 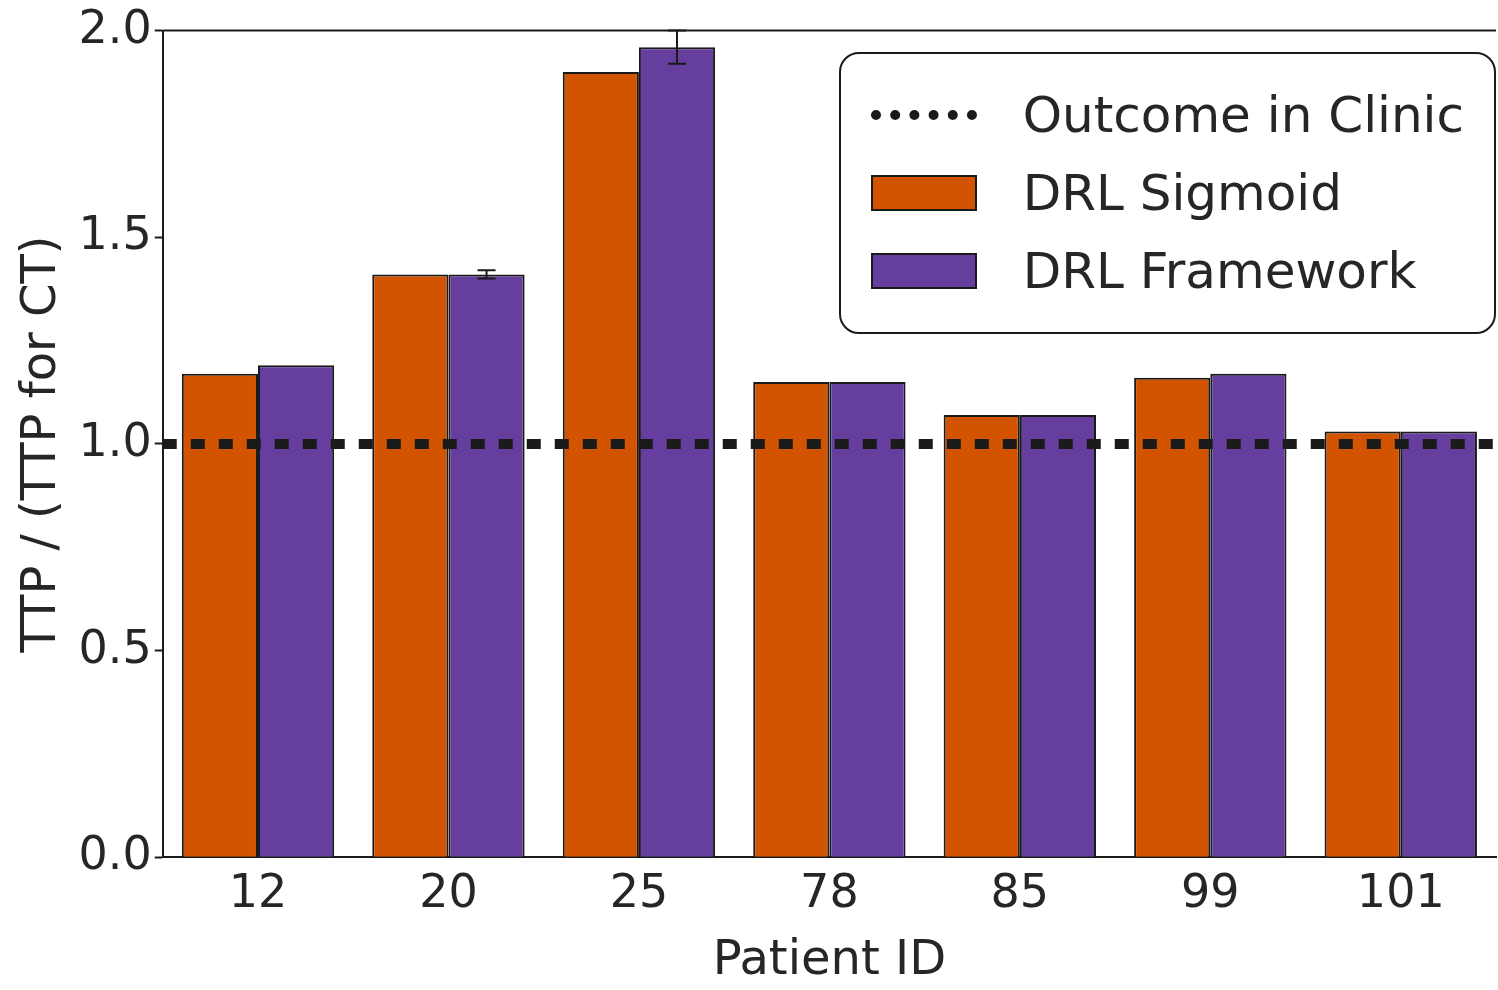 What do you see at coordinates (829, 956) in the screenshot?
I see `x-axis-title: Patient ID` at bounding box center [829, 956].